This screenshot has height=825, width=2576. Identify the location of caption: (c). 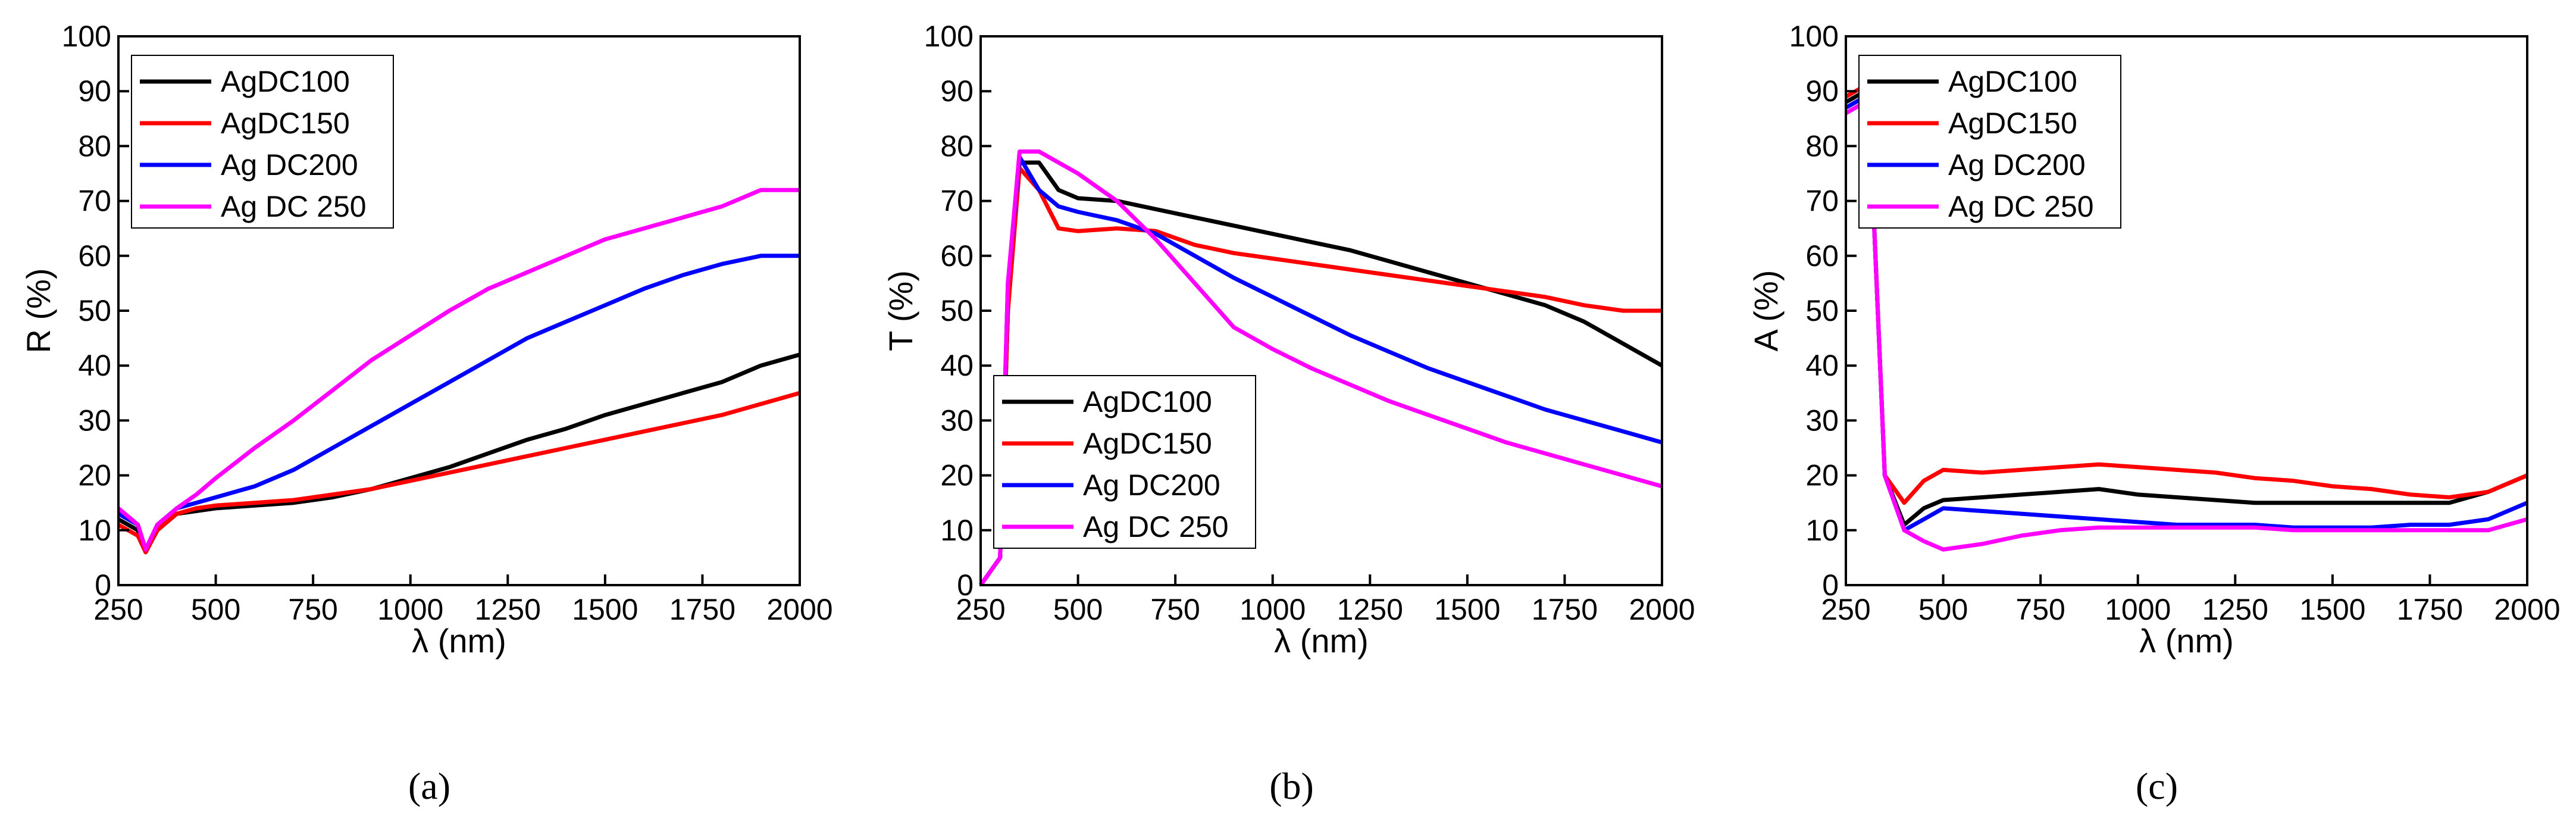
(2157, 786).